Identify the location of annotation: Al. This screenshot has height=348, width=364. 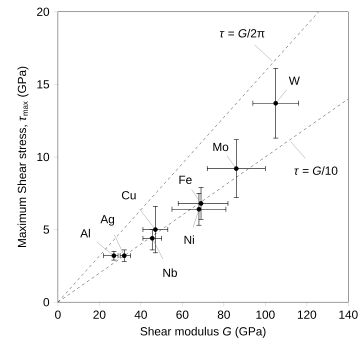
(85, 233).